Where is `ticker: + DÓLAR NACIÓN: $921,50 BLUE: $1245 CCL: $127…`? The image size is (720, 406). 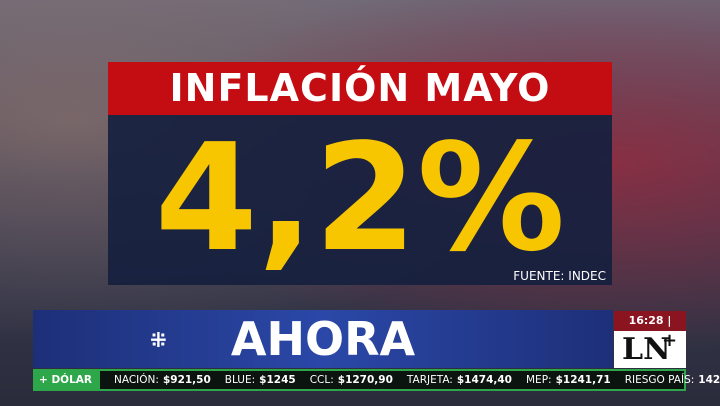 ticker: + DÓLAR NACIÓN: $921,50 BLUE: $1245 CCL: $127… is located at coordinates (376, 380).